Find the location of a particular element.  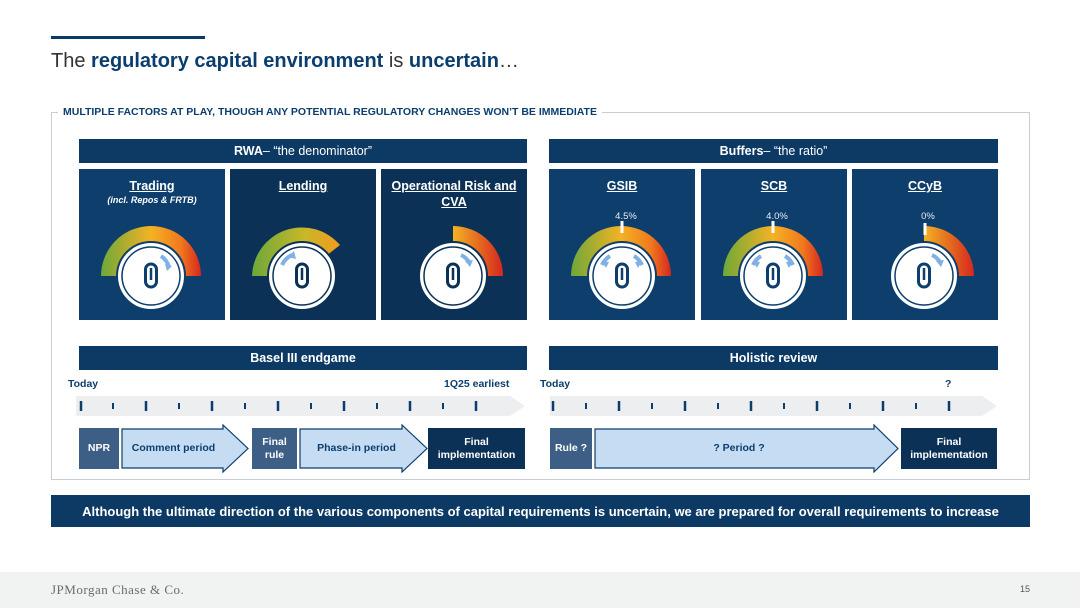

gauge-high-arrow-up-icon is located at coordinates (460, 268).